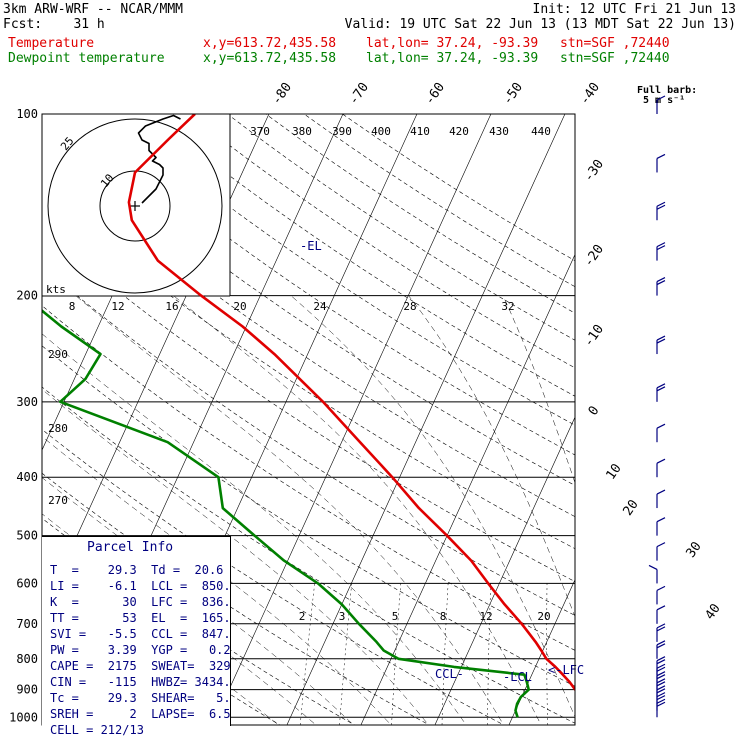 This screenshot has height=740, width=740. What do you see at coordinates (507, 306) in the screenshot?
I see `mixing-ratio-label: 32` at bounding box center [507, 306].